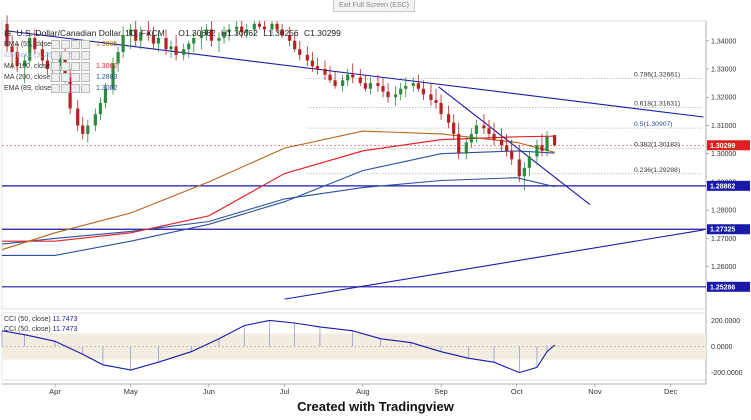  What do you see at coordinates (61, 88) in the screenshot?
I see `indicator-legend-ema89: EMA (89, close) 1.3002` at bounding box center [61, 88].